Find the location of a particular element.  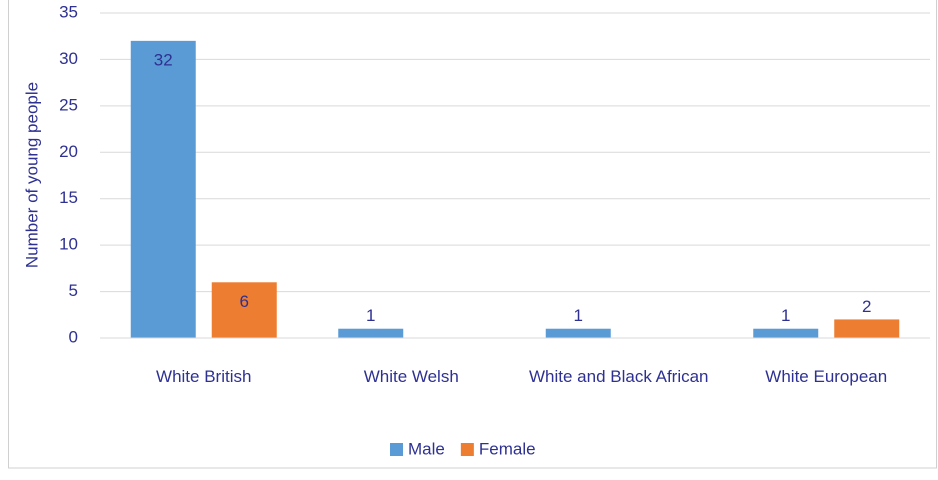

y-tick-label: 10 is located at coordinates (68, 244).